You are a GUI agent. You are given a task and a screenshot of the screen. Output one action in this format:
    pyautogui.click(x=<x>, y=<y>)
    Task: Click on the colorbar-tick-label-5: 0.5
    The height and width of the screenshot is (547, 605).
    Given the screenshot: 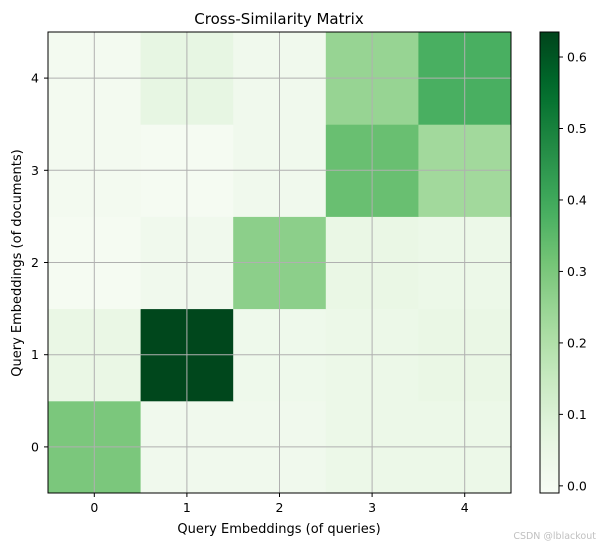 What is the action you would take?
    pyautogui.click(x=577, y=128)
    